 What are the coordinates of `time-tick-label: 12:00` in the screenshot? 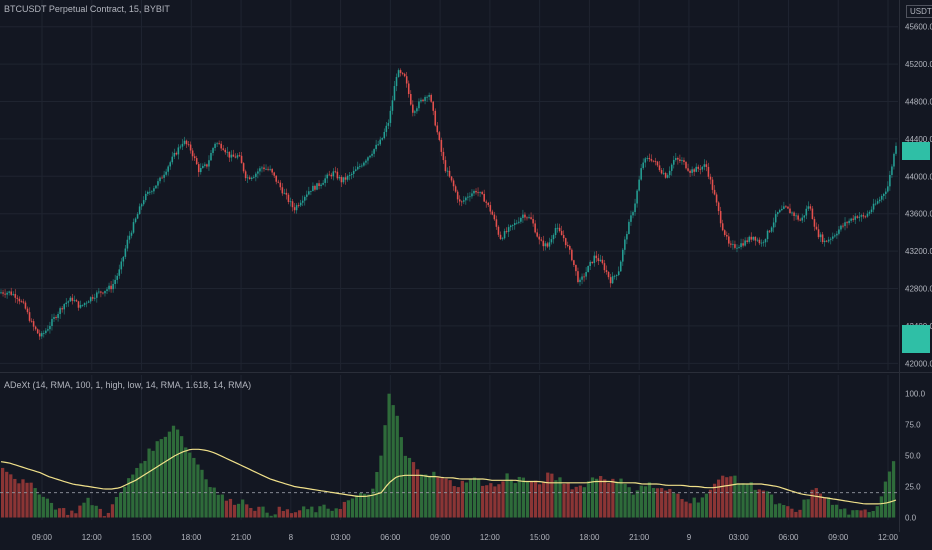 It's located at (92, 537).